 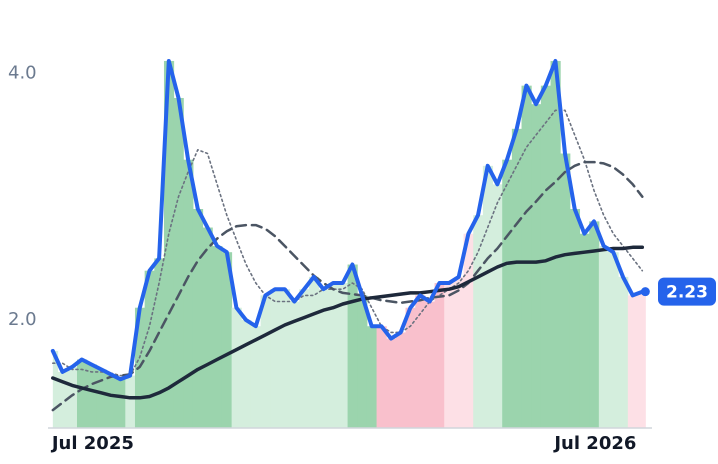 I want to click on x-tick-label: Jul 2025, so click(x=92, y=443).